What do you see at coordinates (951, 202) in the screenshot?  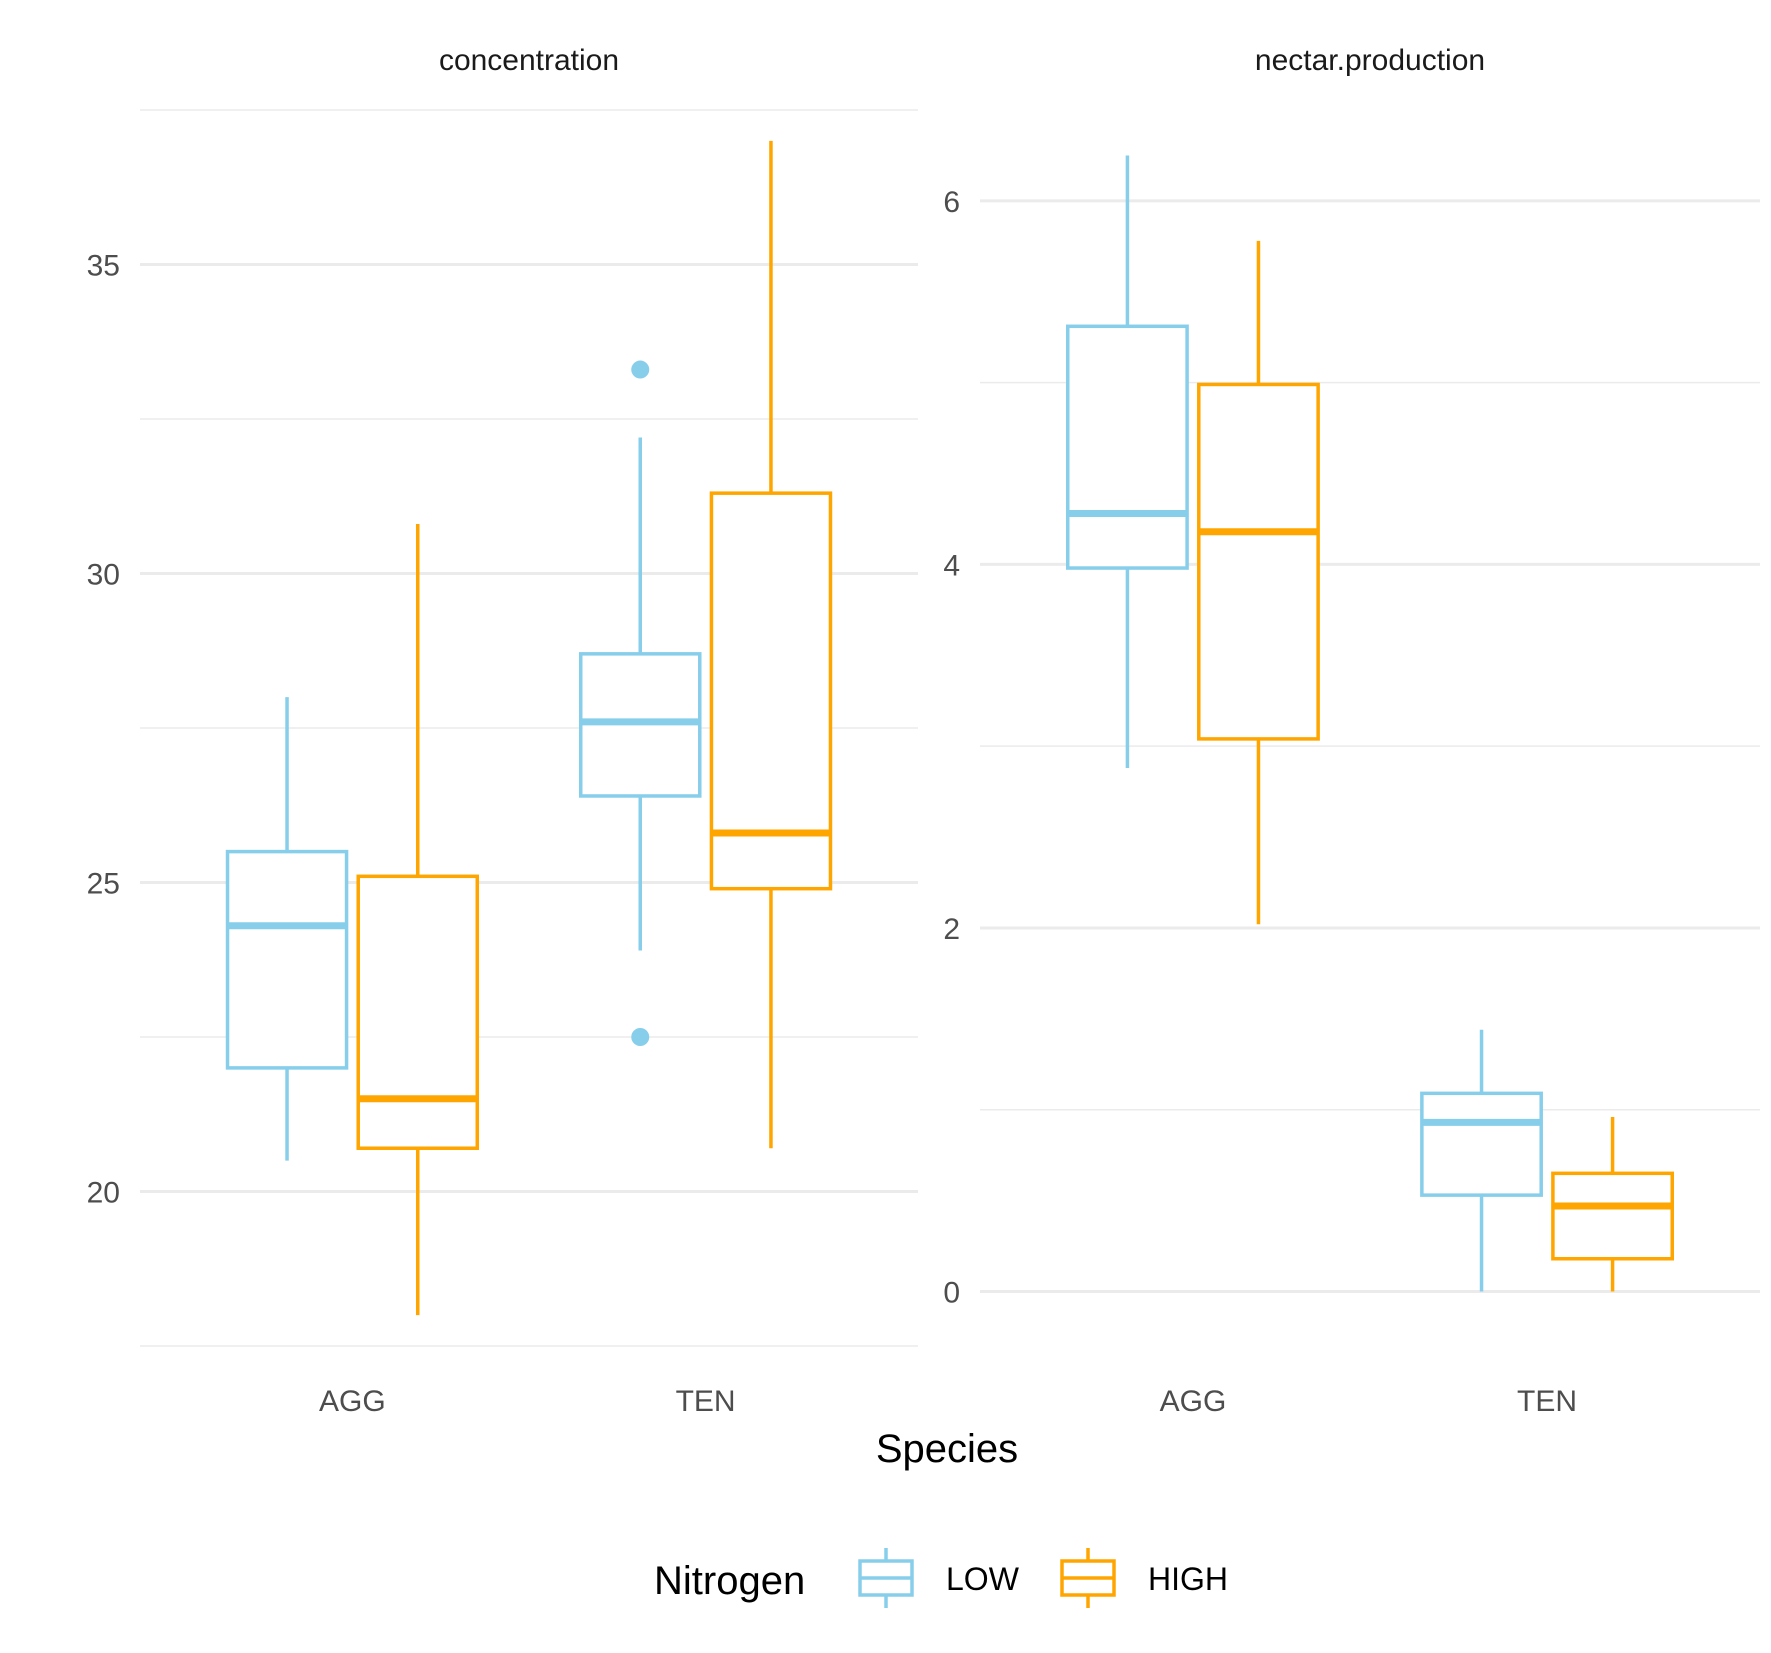 I see `y-tick-label: 6` at bounding box center [951, 202].